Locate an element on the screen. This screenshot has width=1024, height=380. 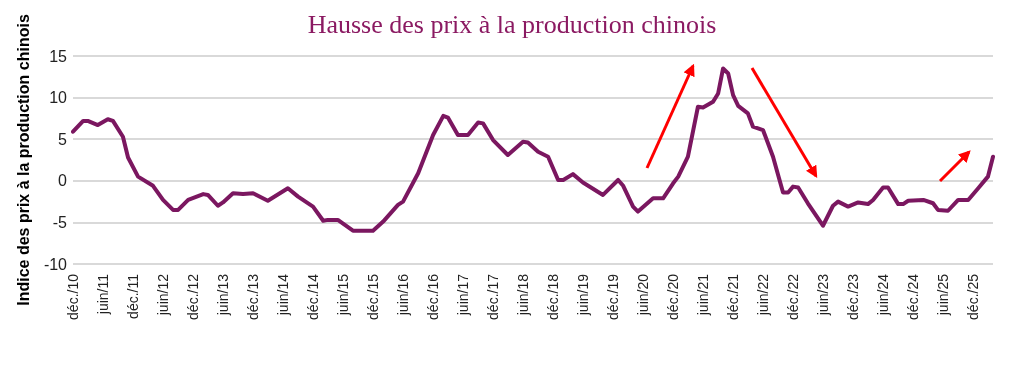
x-tick-label: juin/14 is located at coordinates (282, 295).